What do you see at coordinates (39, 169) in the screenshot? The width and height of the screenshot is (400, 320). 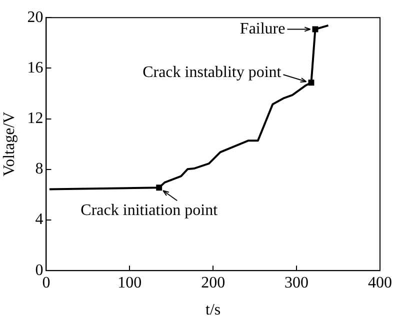 I see `y-tick-label: 8` at bounding box center [39, 169].